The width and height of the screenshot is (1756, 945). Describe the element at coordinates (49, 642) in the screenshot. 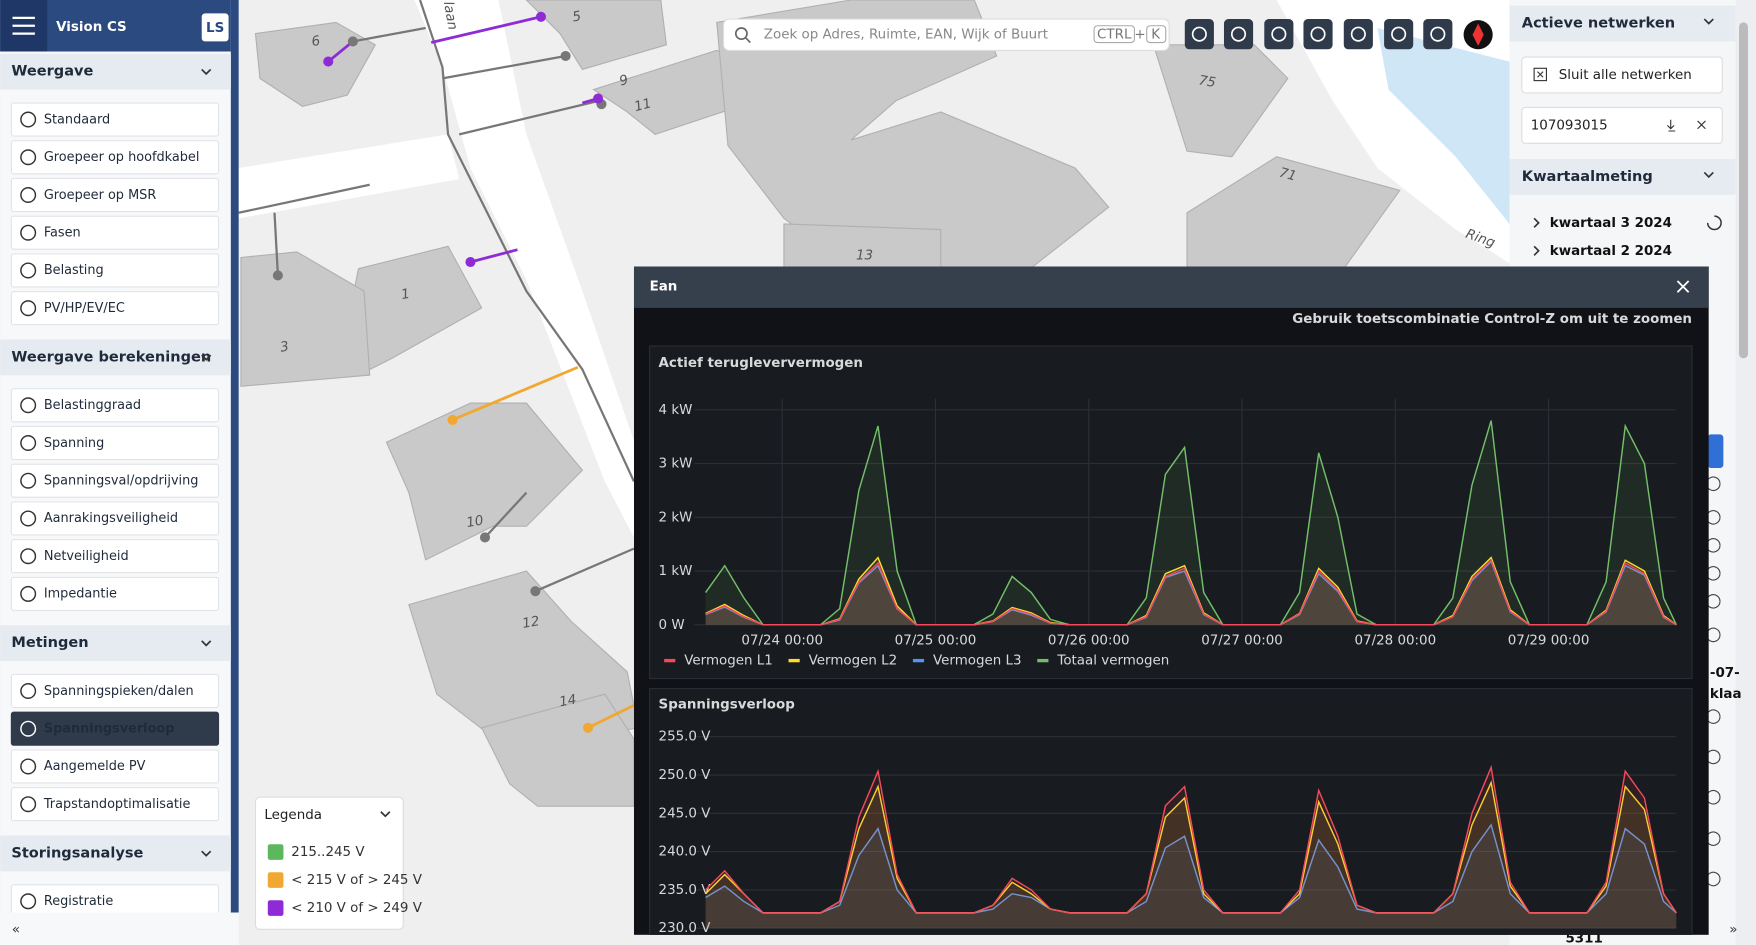

I see `section-title: Metingen` at that location.